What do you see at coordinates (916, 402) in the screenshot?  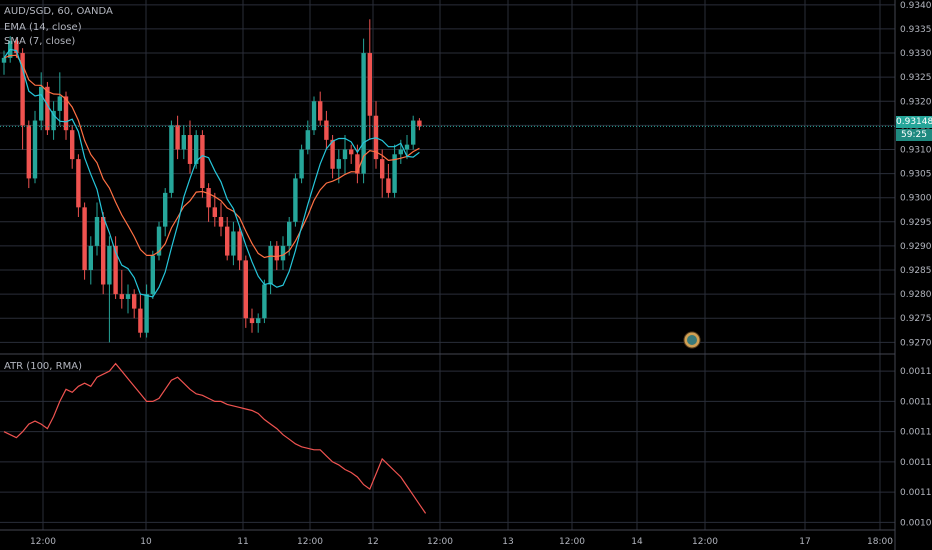 I see `atr-axis-label: 0.00116` at bounding box center [916, 402].